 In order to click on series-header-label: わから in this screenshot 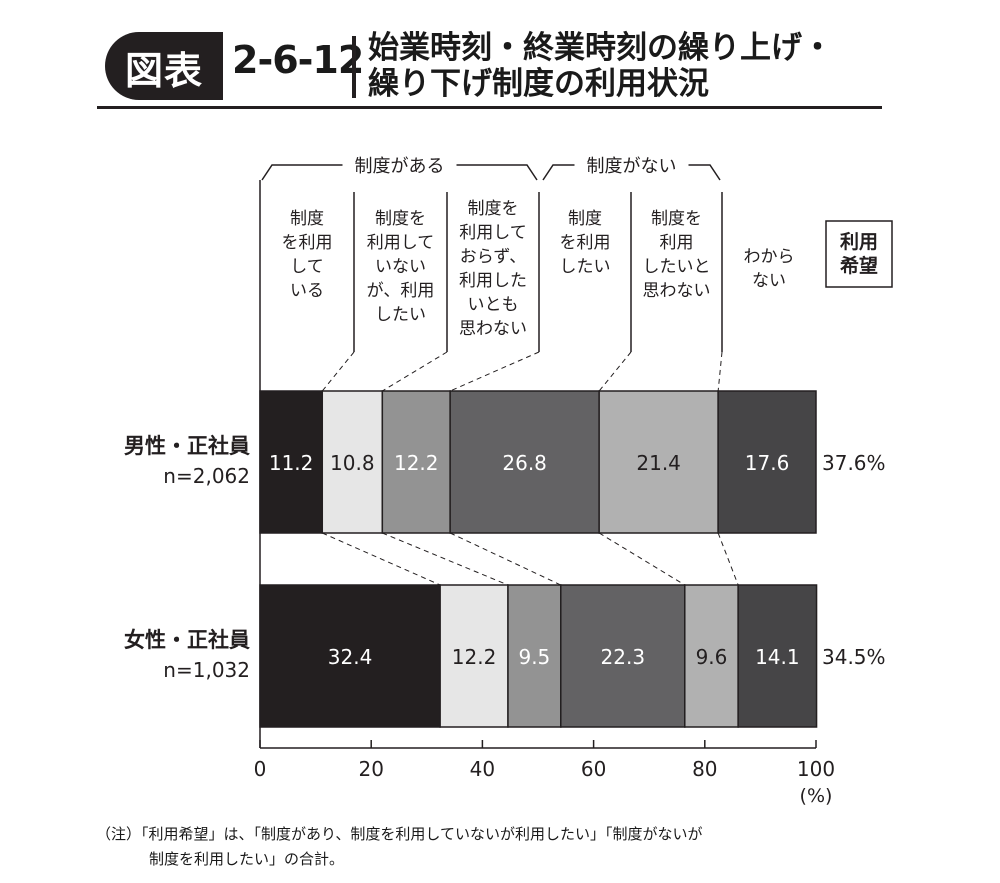, I will do `click(769, 257)`.